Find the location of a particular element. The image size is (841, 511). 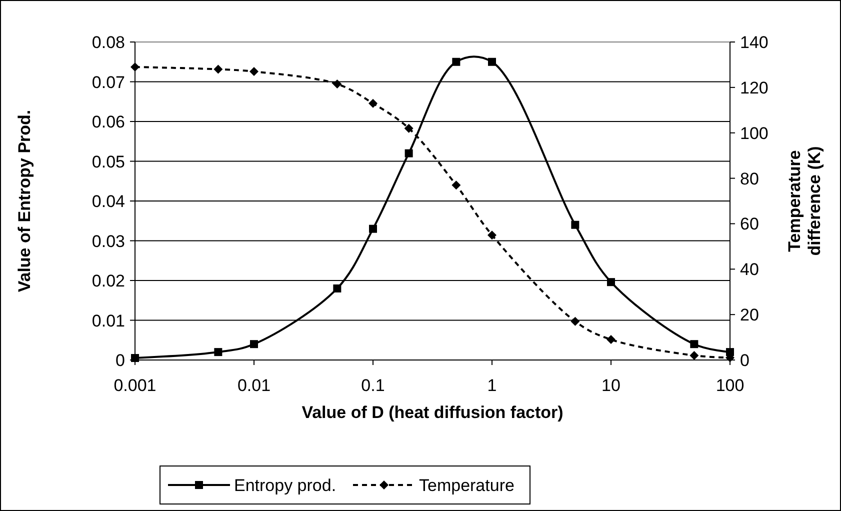

y-tick-label: 0.08 is located at coordinates (108, 42).